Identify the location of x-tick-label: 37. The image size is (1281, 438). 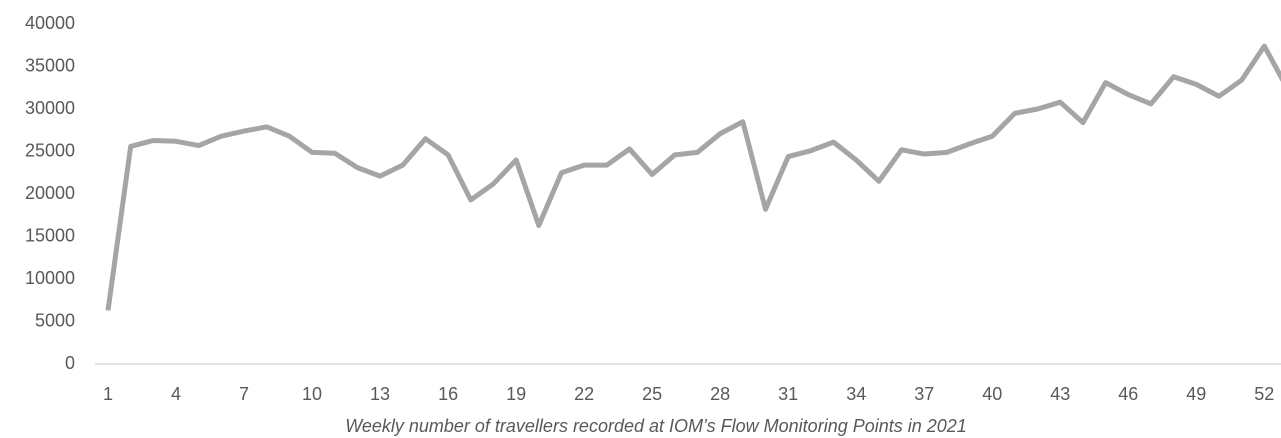
(924, 394).